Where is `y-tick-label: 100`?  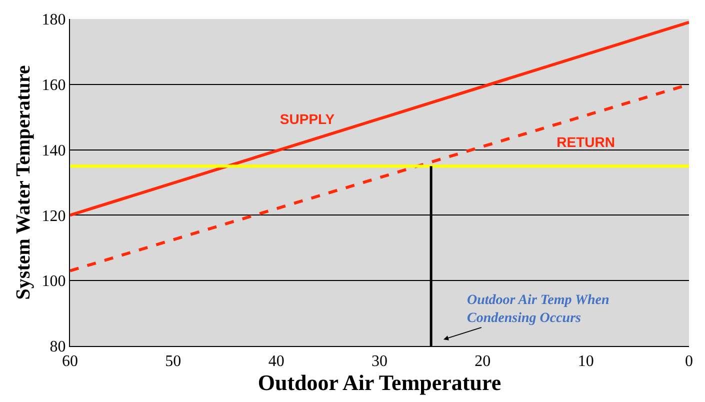 y-tick-label: 100 is located at coordinates (54, 281).